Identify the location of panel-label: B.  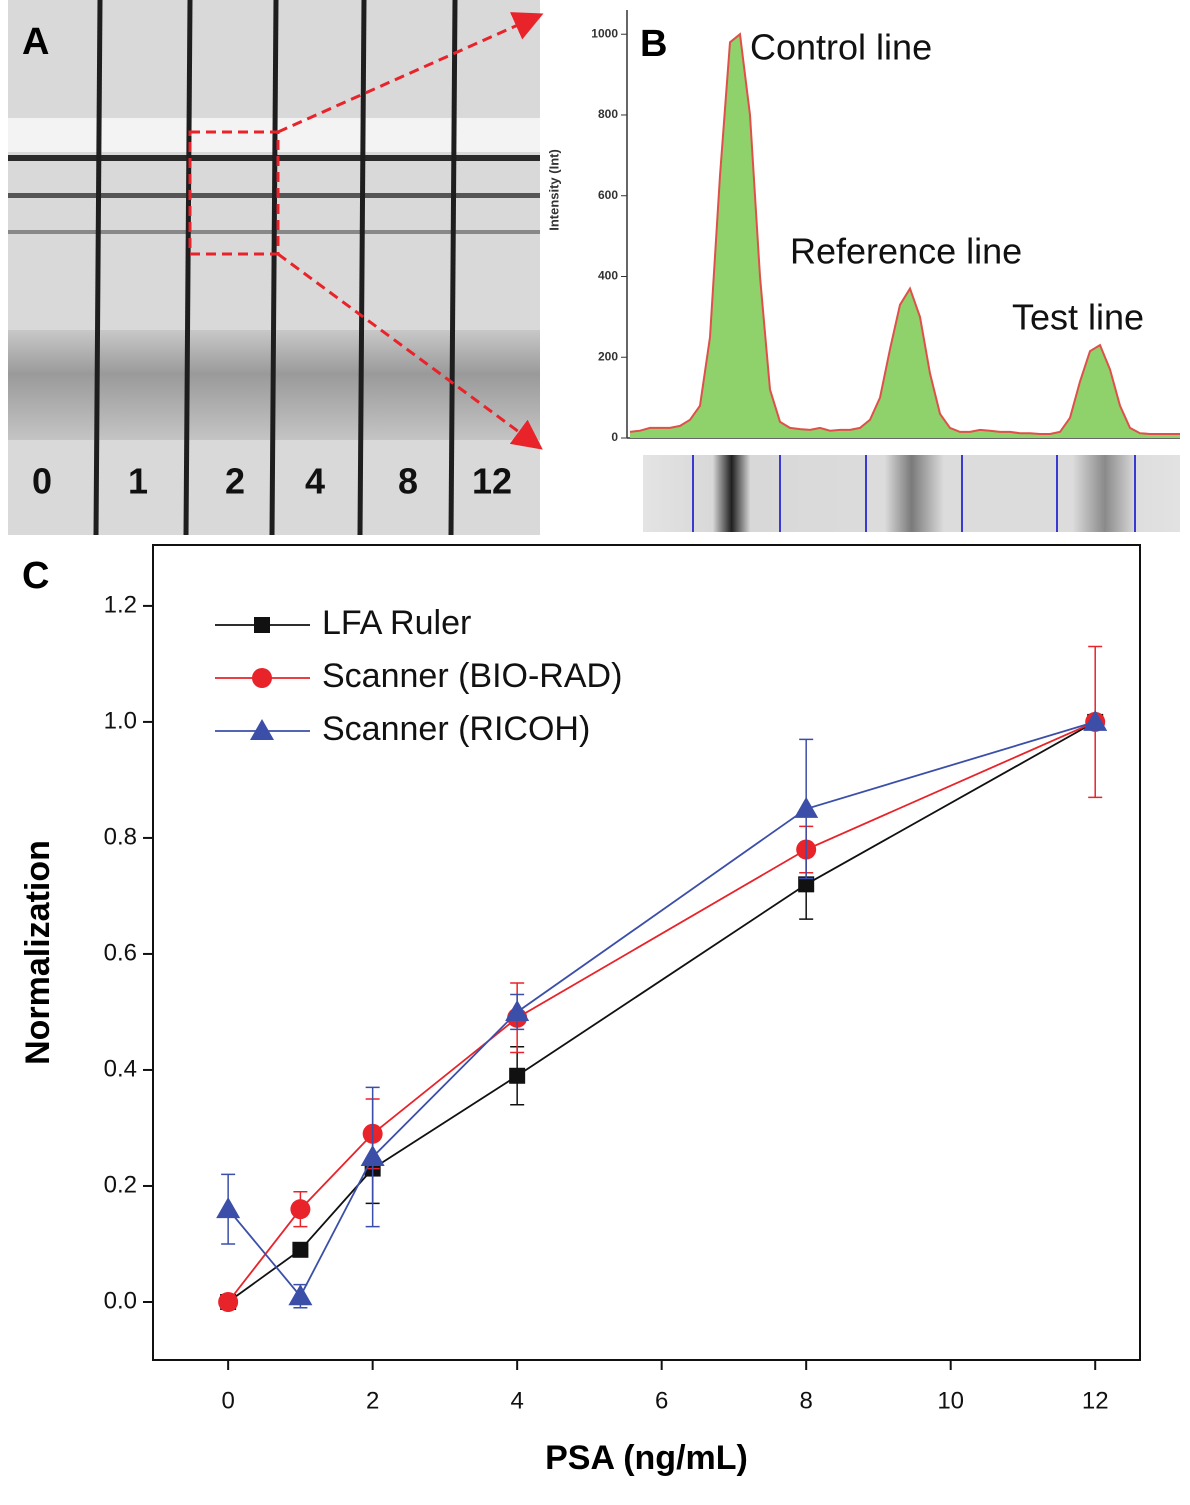
(653, 44).